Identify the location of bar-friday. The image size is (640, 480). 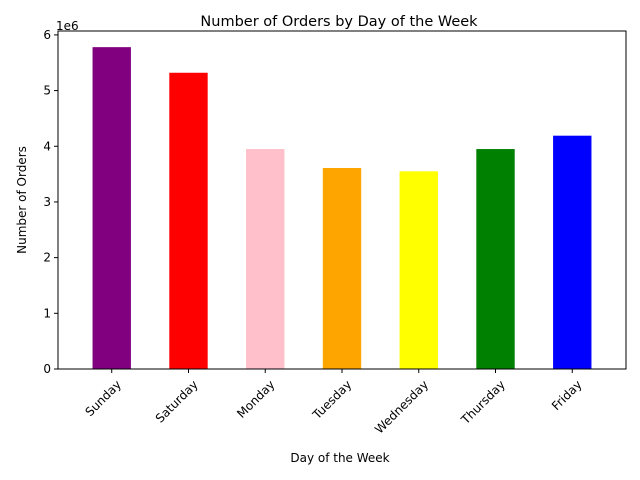
(572, 252).